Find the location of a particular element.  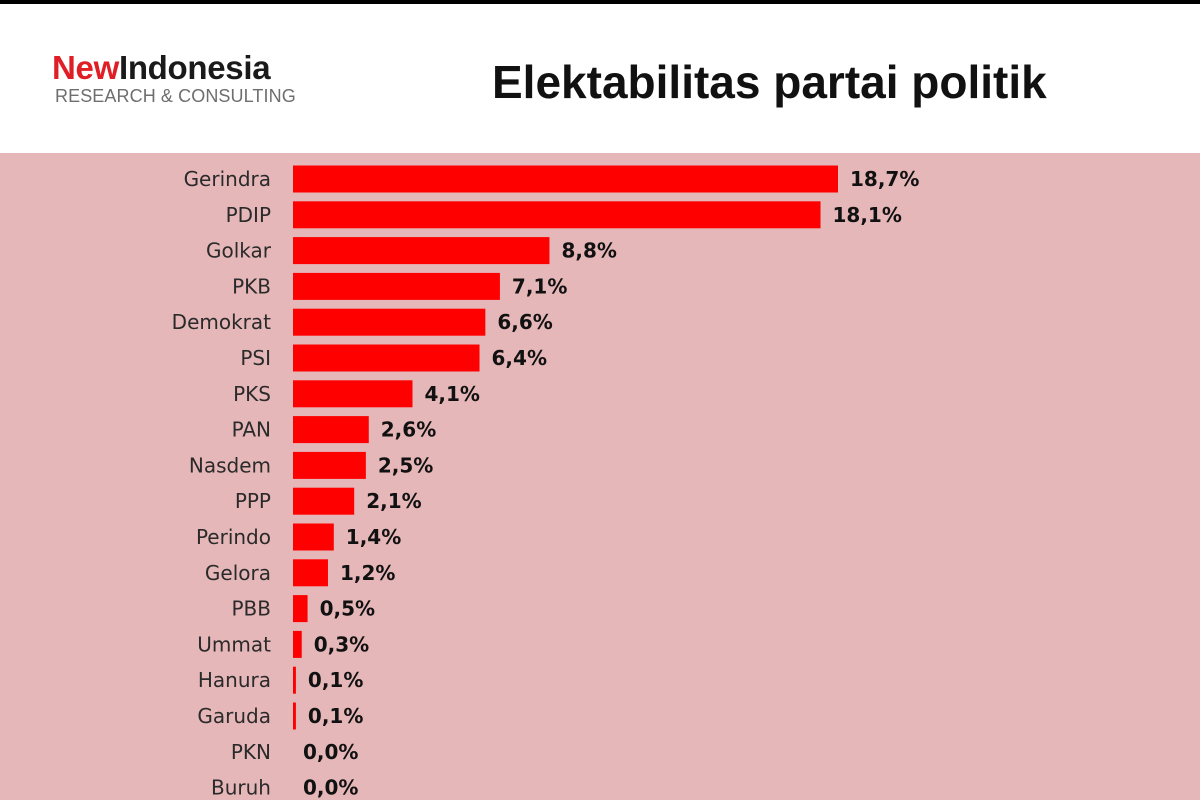

category-label: Perindo is located at coordinates (233, 537).